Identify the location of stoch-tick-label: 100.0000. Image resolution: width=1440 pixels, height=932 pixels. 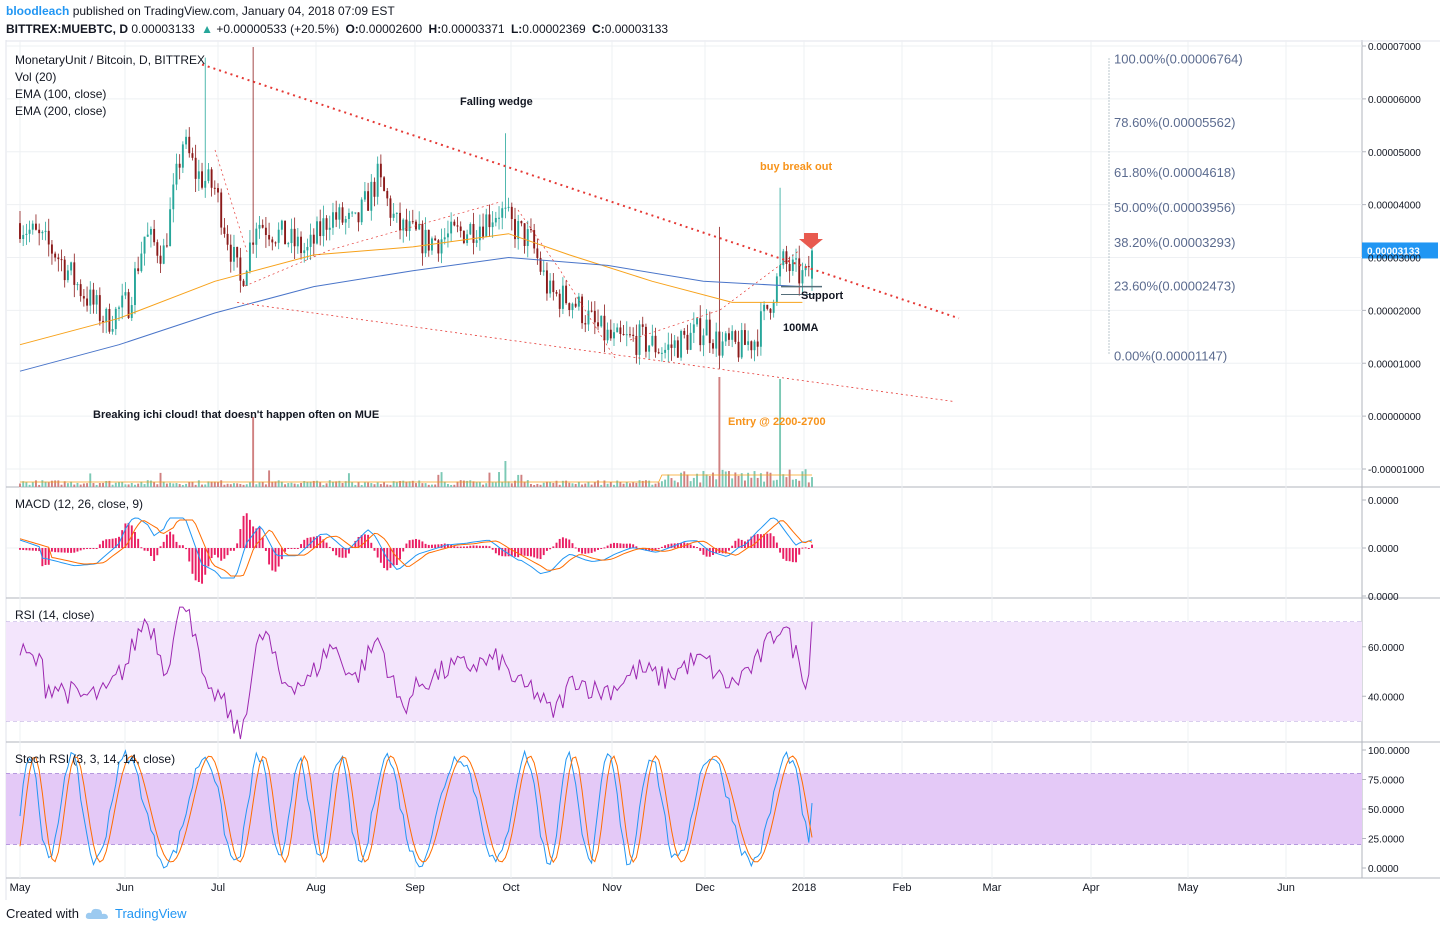
(1389, 751).